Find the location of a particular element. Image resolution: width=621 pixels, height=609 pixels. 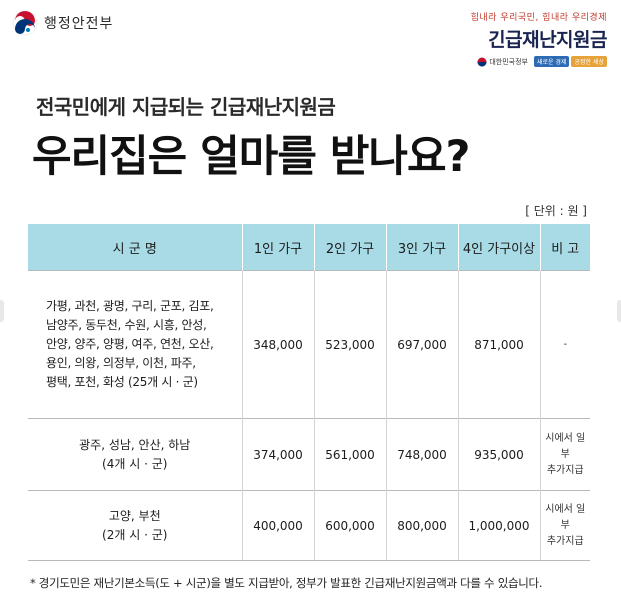

amount-3person: 800,000 is located at coordinates (421, 525).